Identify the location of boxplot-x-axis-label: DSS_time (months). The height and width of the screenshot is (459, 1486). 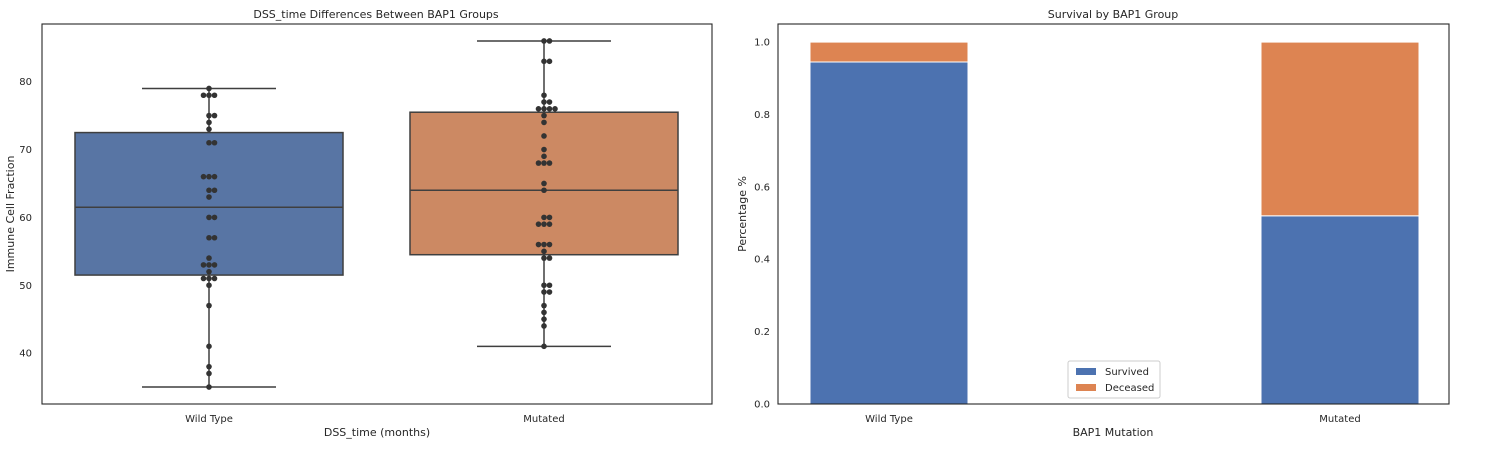
(377, 432).